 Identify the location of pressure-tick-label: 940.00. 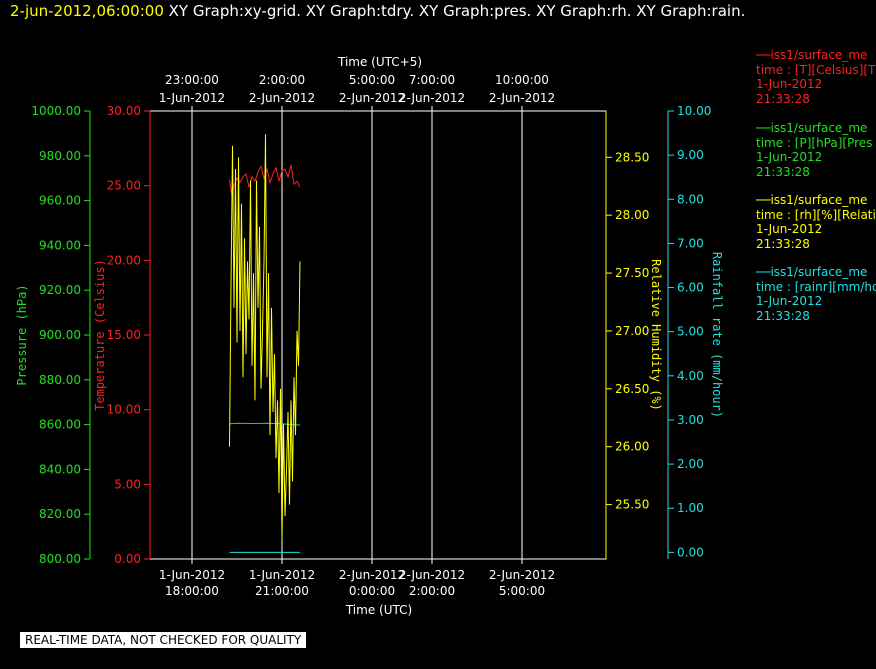
(60, 245).